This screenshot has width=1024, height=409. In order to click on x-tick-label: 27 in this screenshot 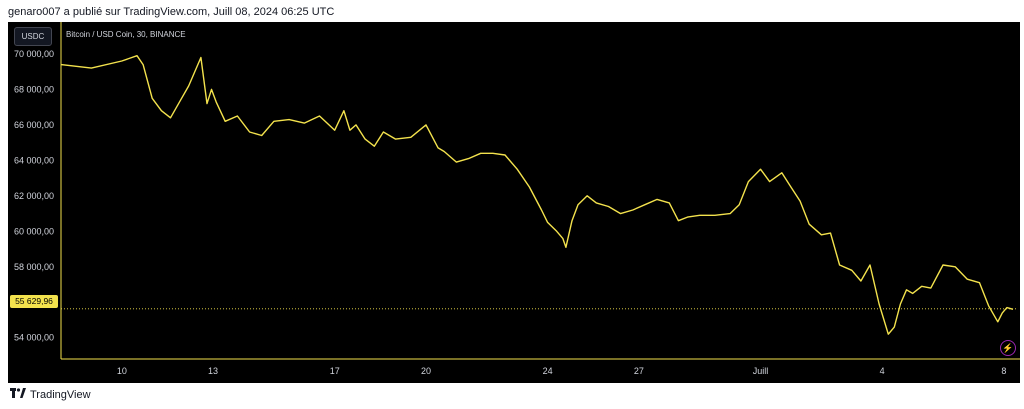, I will do `click(639, 371)`.